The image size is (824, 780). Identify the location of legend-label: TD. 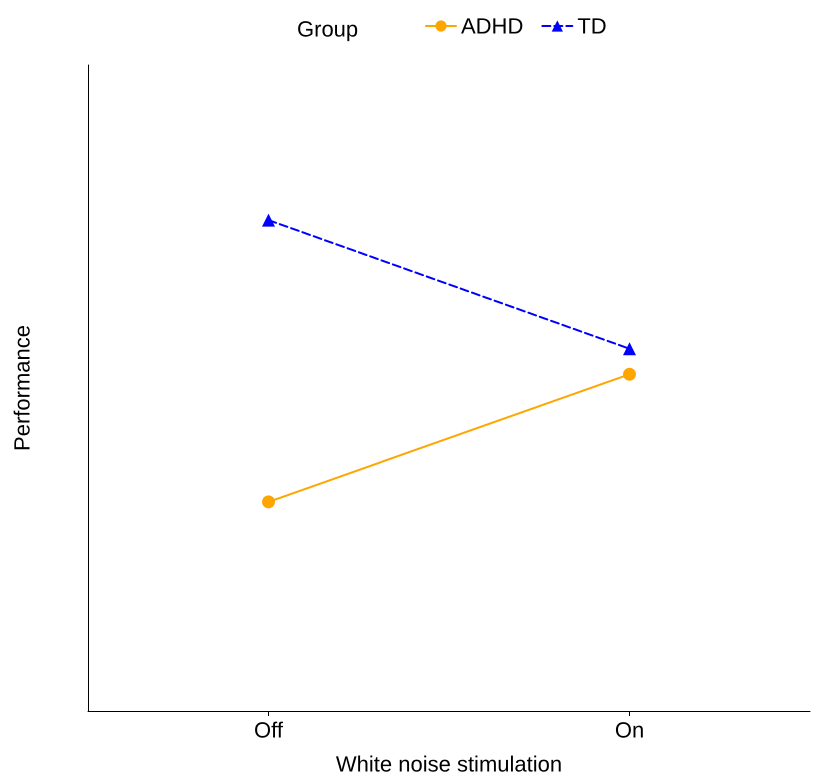
(592, 26).